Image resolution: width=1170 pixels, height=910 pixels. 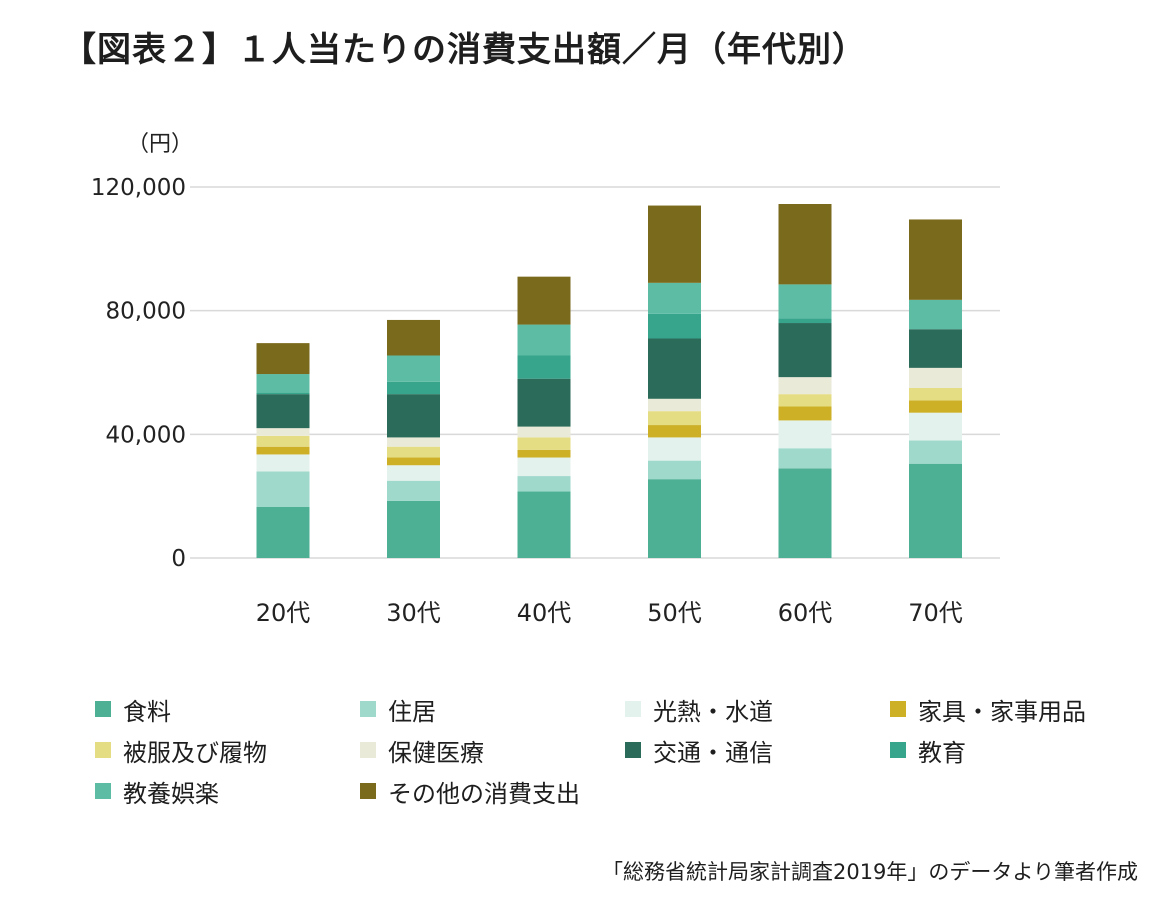 What do you see at coordinates (227, 709) in the screenshot?
I see `legend-item: 食料` at bounding box center [227, 709].